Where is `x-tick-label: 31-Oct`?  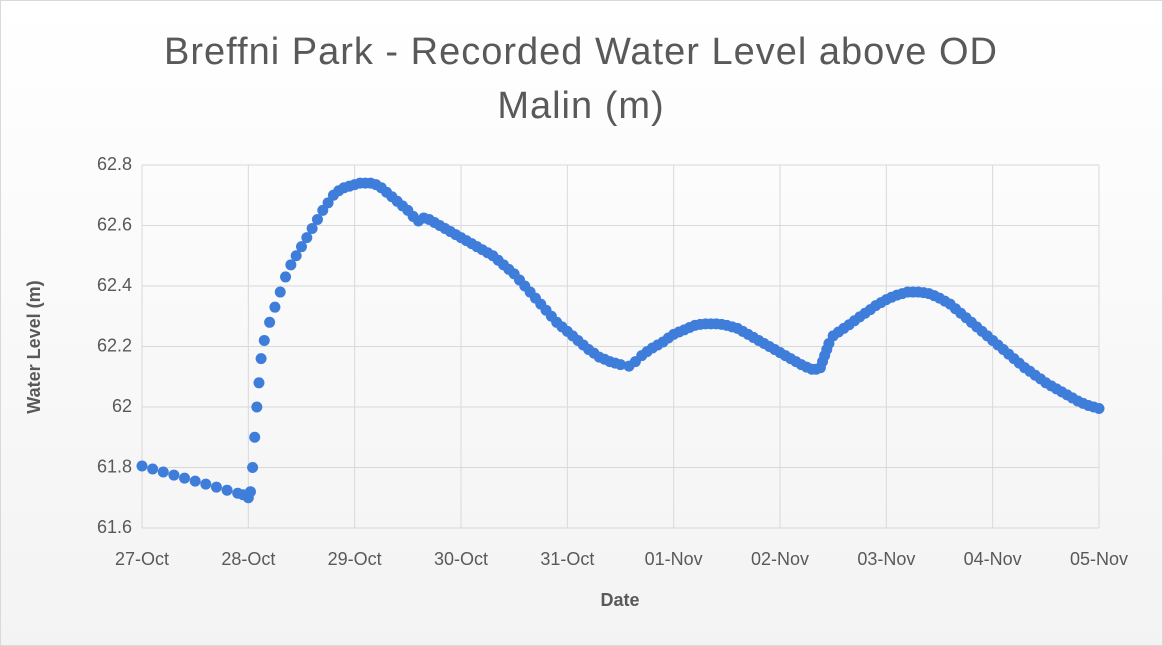 x-tick-label: 31-Oct is located at coordinates (567, 559).